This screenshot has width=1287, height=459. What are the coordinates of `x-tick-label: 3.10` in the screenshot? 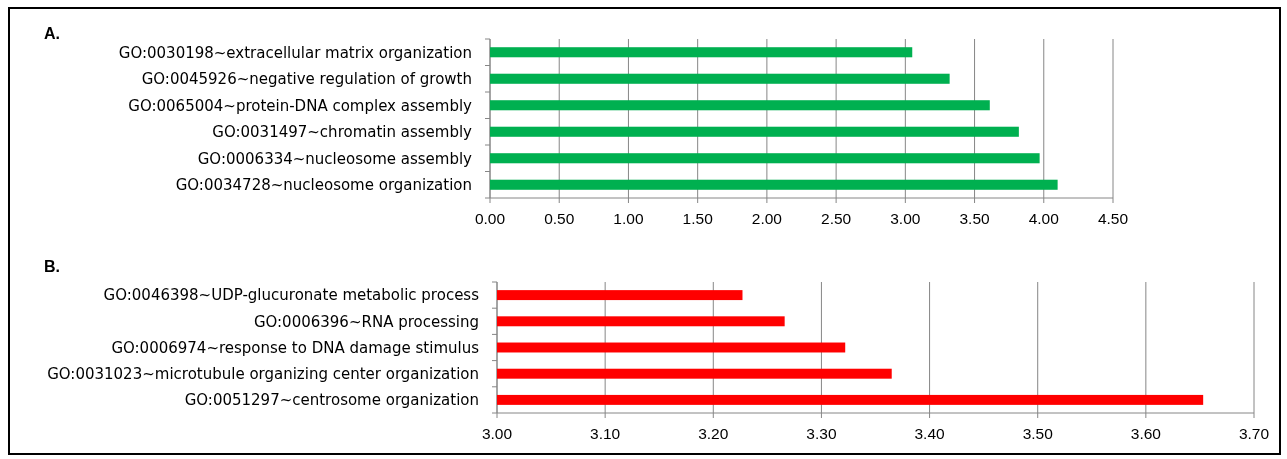 It's located at (605, 433).